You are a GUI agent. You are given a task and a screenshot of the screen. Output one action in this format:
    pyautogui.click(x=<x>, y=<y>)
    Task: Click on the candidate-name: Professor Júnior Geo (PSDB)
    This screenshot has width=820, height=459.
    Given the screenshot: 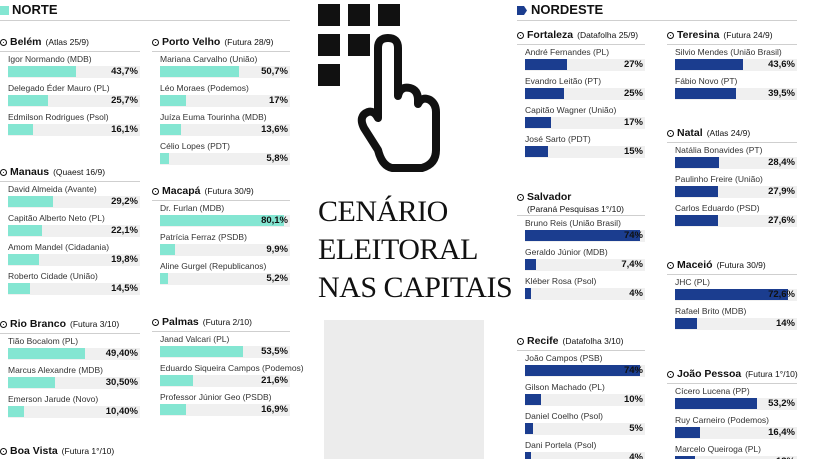 What is the action you would take?
    pyautogui.click(x=216, y=397)
    